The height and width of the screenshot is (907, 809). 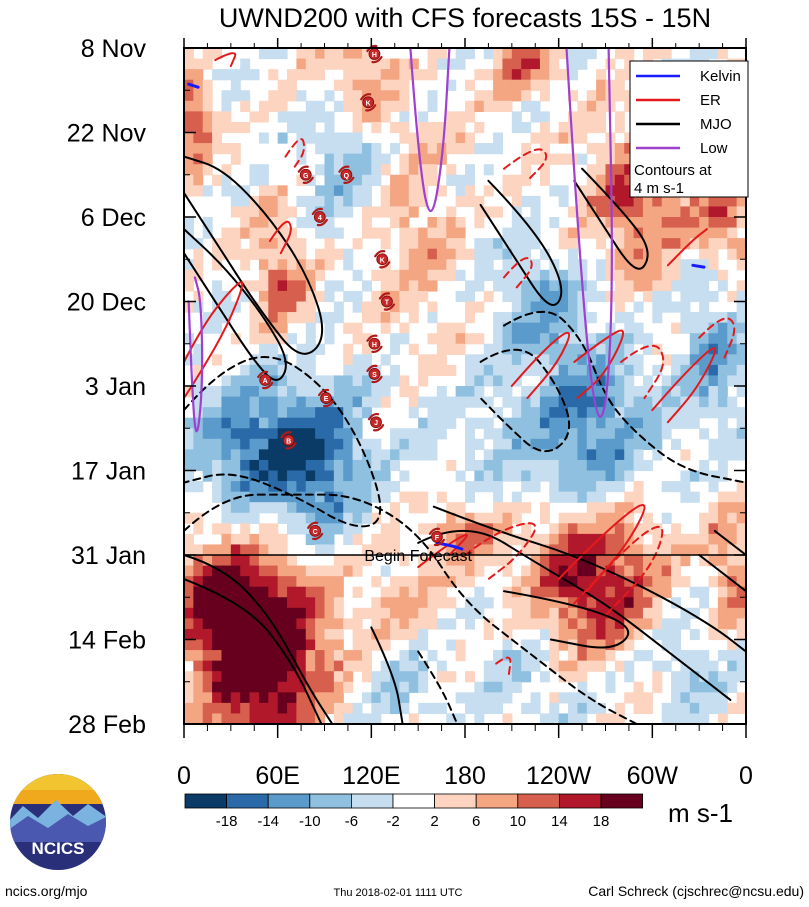 I want to click on colorbar-swatch, so click(x=289, y=801).